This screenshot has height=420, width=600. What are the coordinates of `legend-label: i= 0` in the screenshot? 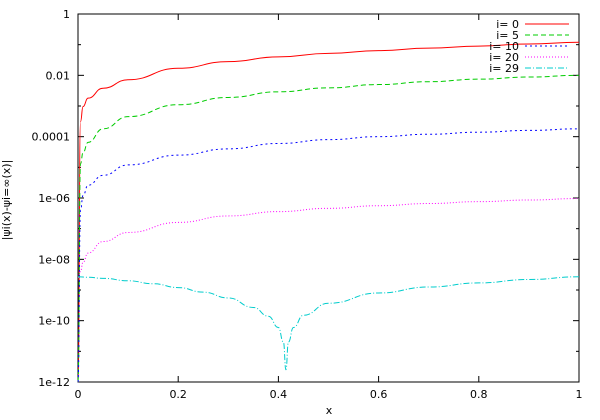 It's located at (507, 24).